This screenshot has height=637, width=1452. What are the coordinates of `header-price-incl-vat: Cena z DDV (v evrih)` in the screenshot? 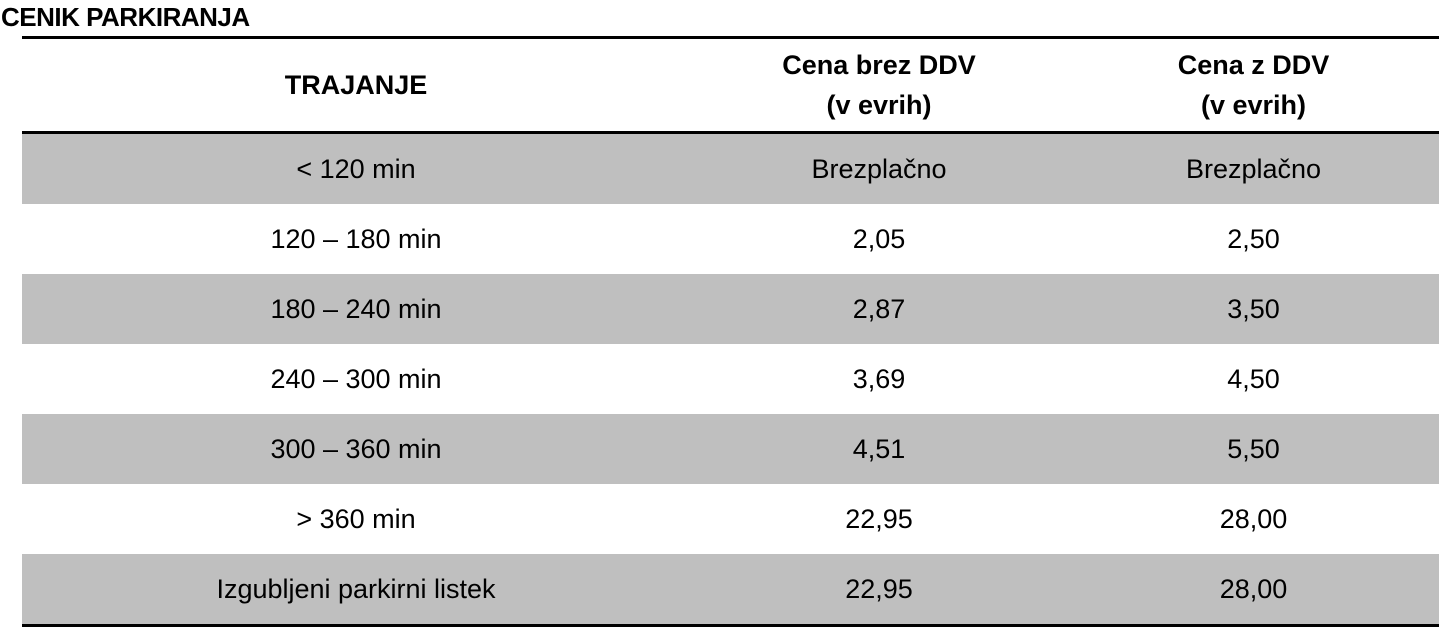 It's located at (1253, 85).